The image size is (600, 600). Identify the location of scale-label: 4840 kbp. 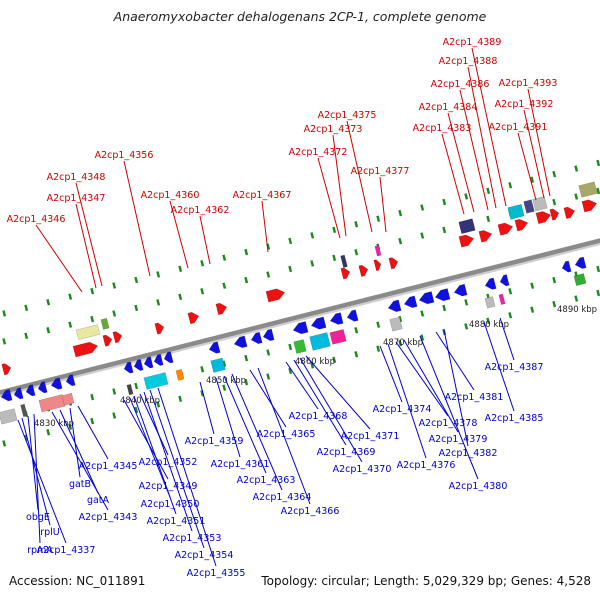
(140, 401).